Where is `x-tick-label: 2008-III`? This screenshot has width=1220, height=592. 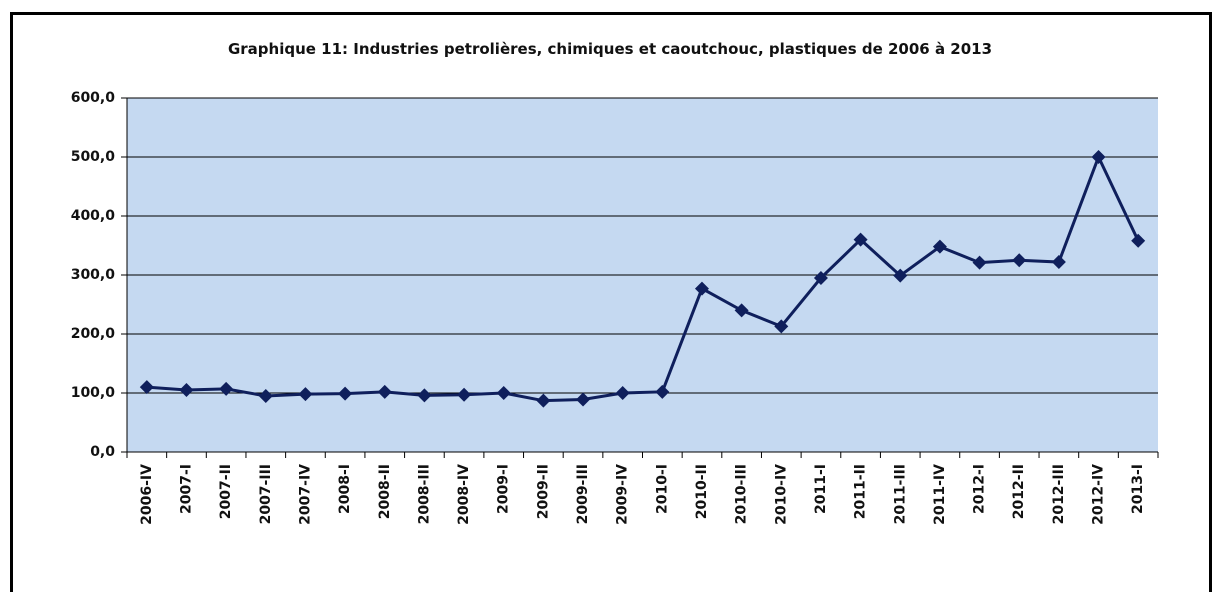 x-tick-label: 2008-III is located at coordinates (424, 494).